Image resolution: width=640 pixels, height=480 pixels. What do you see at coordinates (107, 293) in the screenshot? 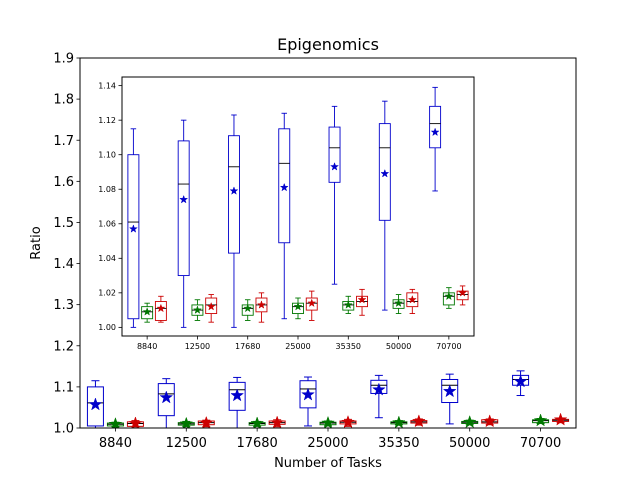
I see `inset-y-tick-label: 1.02` at bounding box center [107, 293].